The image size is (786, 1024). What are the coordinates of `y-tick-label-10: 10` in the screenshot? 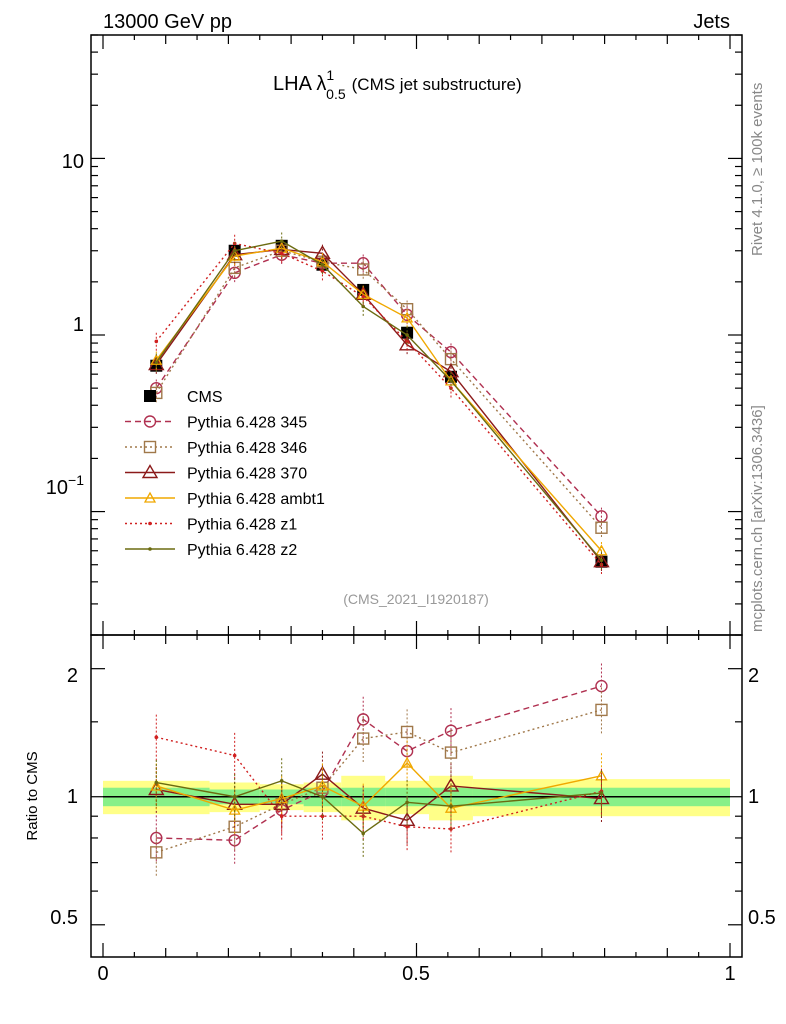 It's located at (73, 162).